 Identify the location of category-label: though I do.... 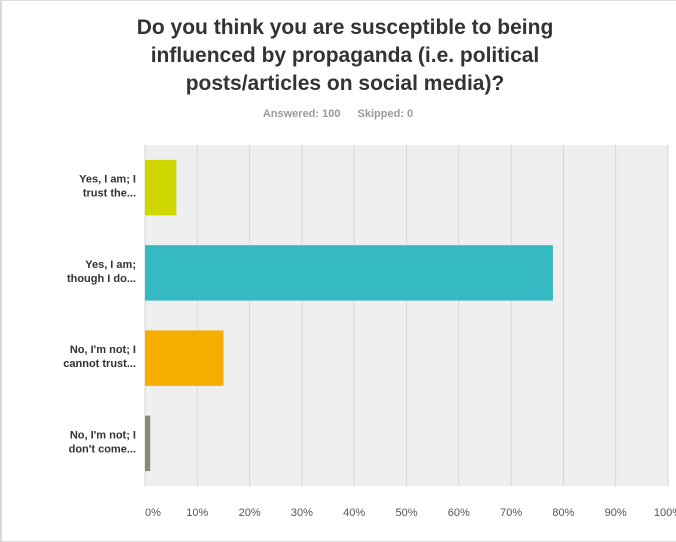
(101, 279).